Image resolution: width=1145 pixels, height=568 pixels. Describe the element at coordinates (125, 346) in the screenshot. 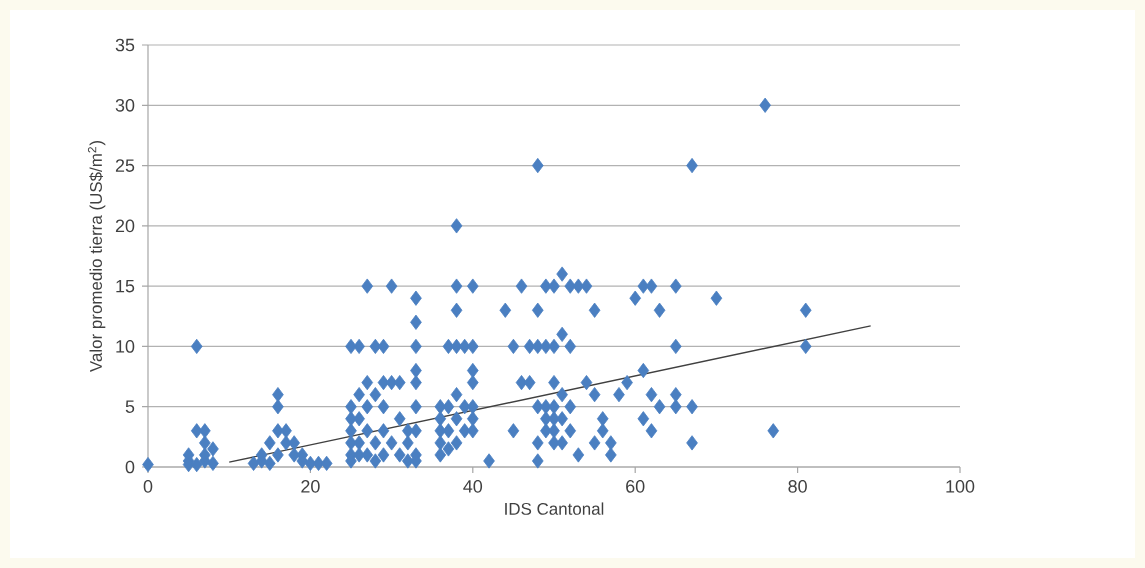

I see `y-tick-label: 10` at that location.